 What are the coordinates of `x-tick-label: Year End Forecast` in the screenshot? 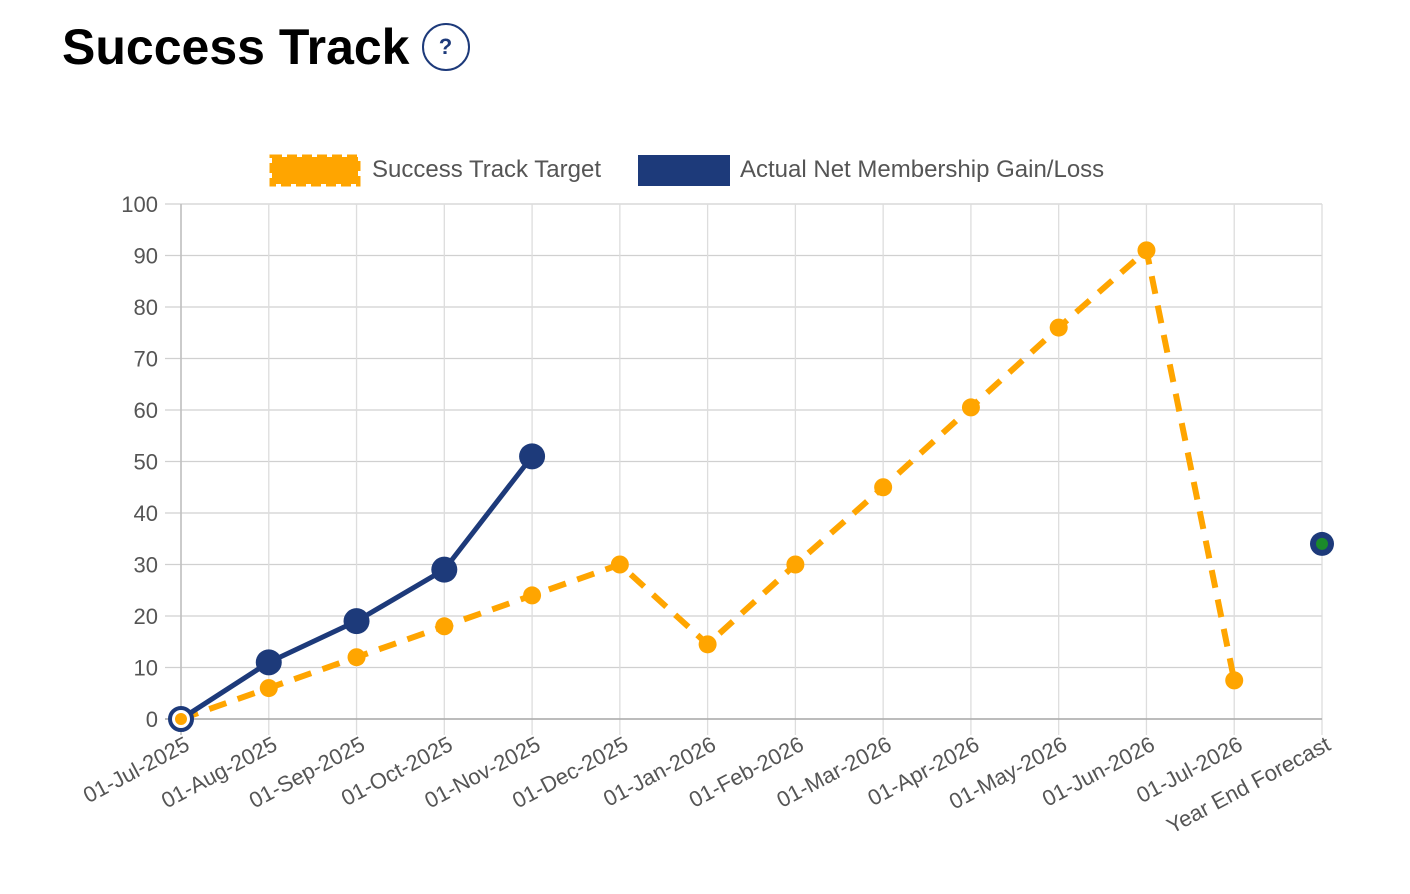 It's located at (1248, 784).